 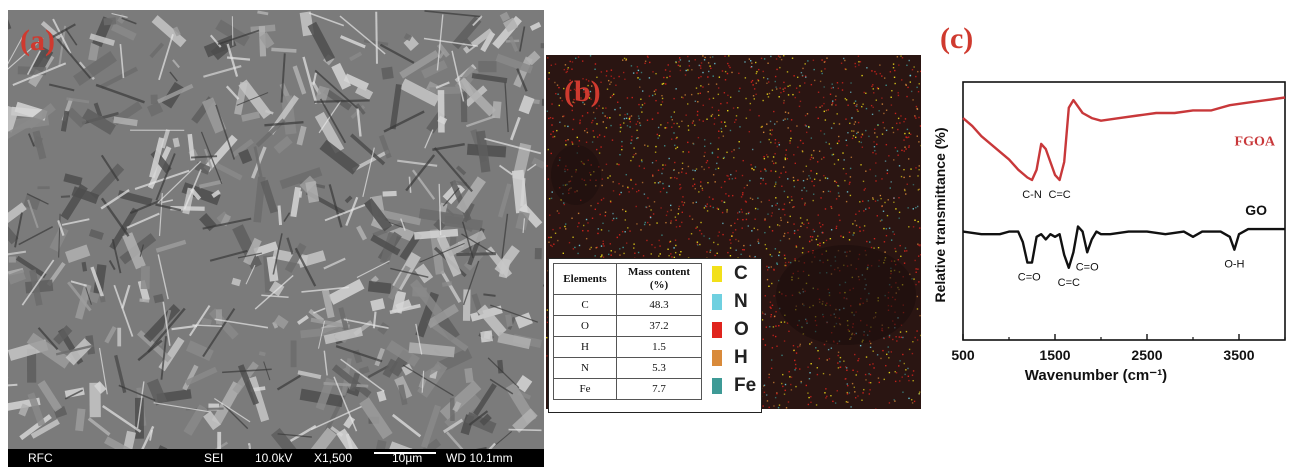 What do you see at coordinates (585, 368) in the screenshot?
I see `element-symbol: N` at bounding box center [585, 368].